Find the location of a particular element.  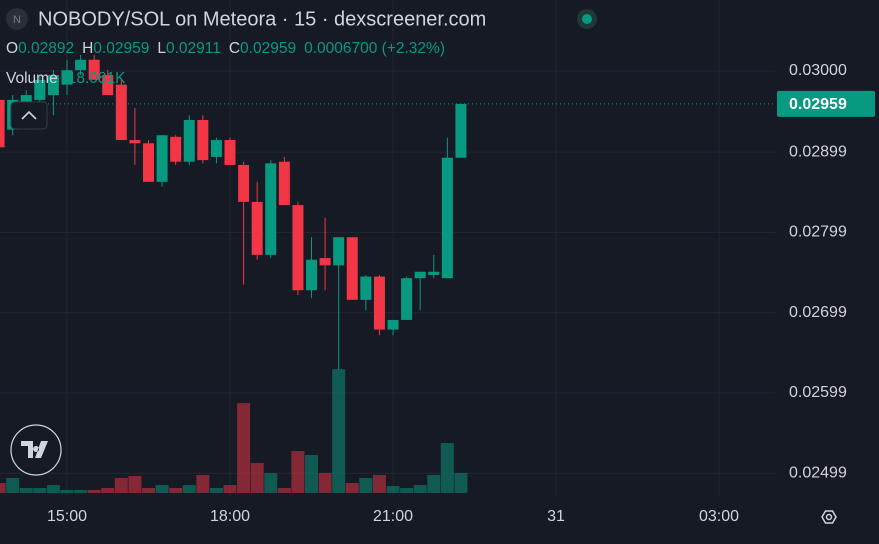

collapse-icon is located at coordinates (29, 115).